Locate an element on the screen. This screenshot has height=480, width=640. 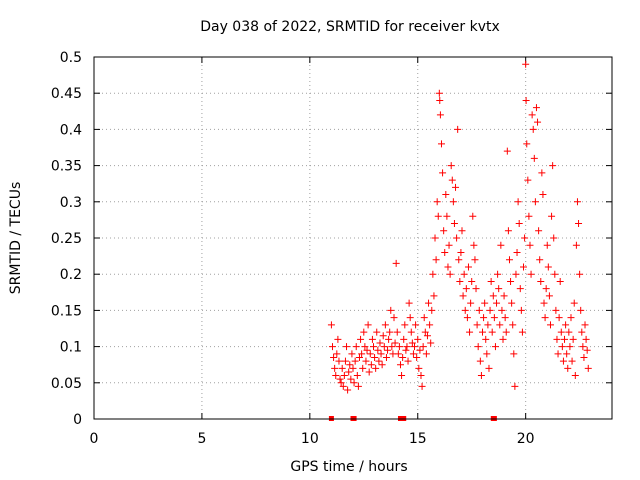
y-tick-label: 0.1 is located at coordinates (71, 348).